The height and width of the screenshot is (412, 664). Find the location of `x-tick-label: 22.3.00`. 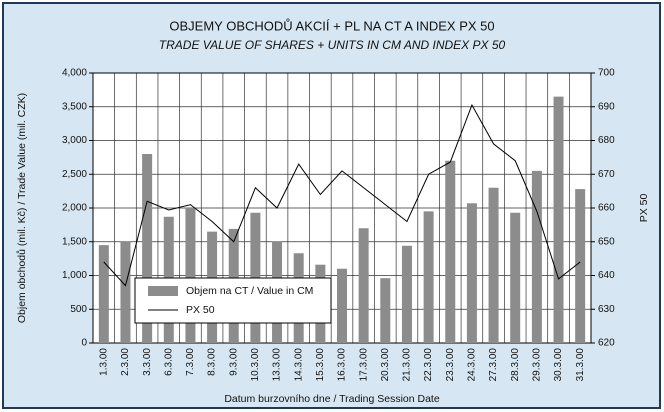

x-tick-label: 22.3.00 is located at coordinates (428, 365).